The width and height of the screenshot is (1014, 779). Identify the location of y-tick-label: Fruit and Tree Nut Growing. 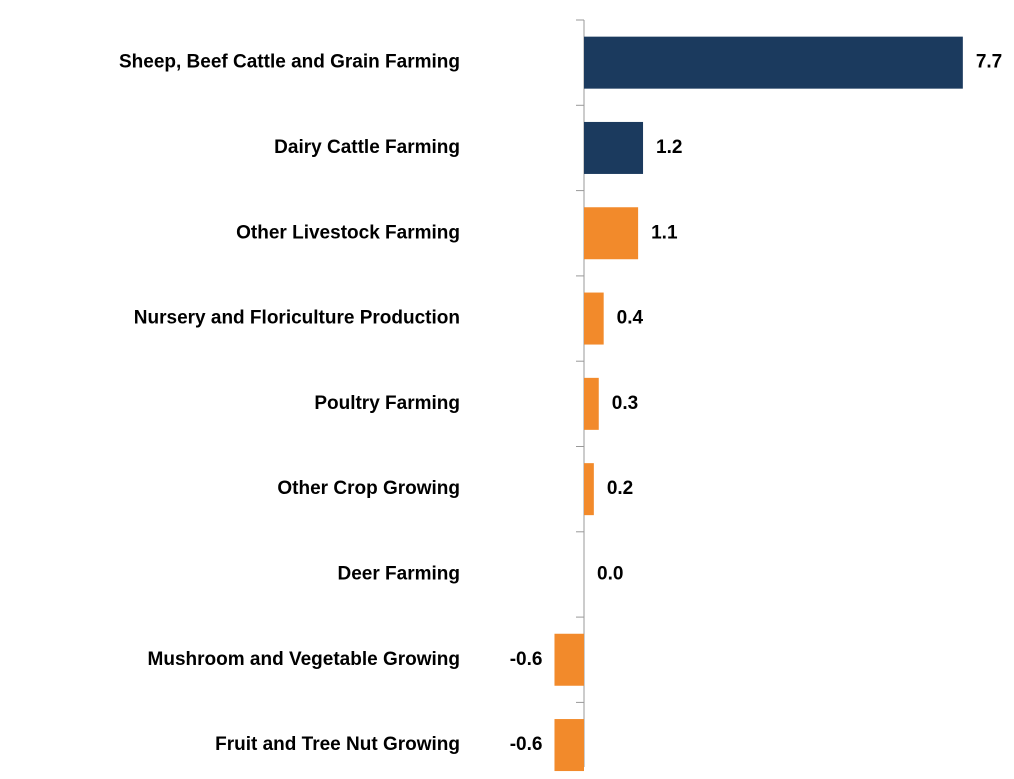
(337, 744).